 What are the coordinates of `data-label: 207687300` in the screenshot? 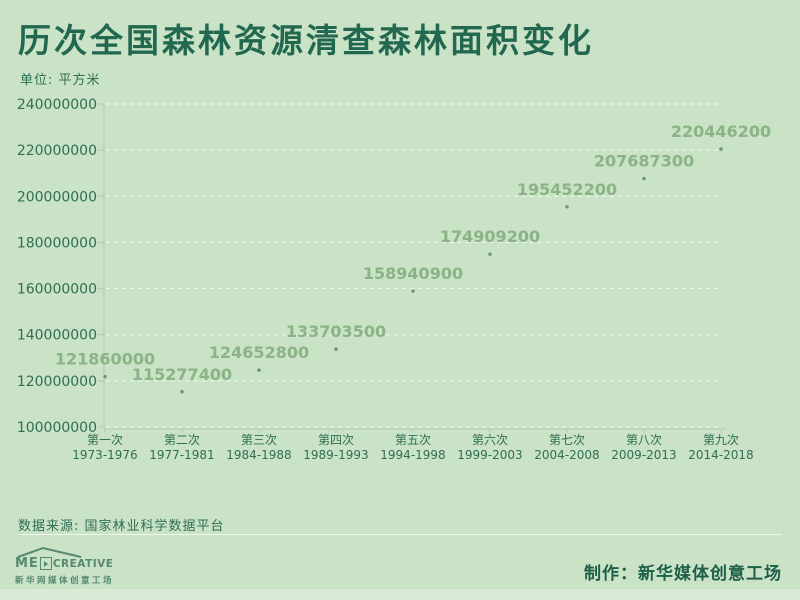 It's located at (644, 161).